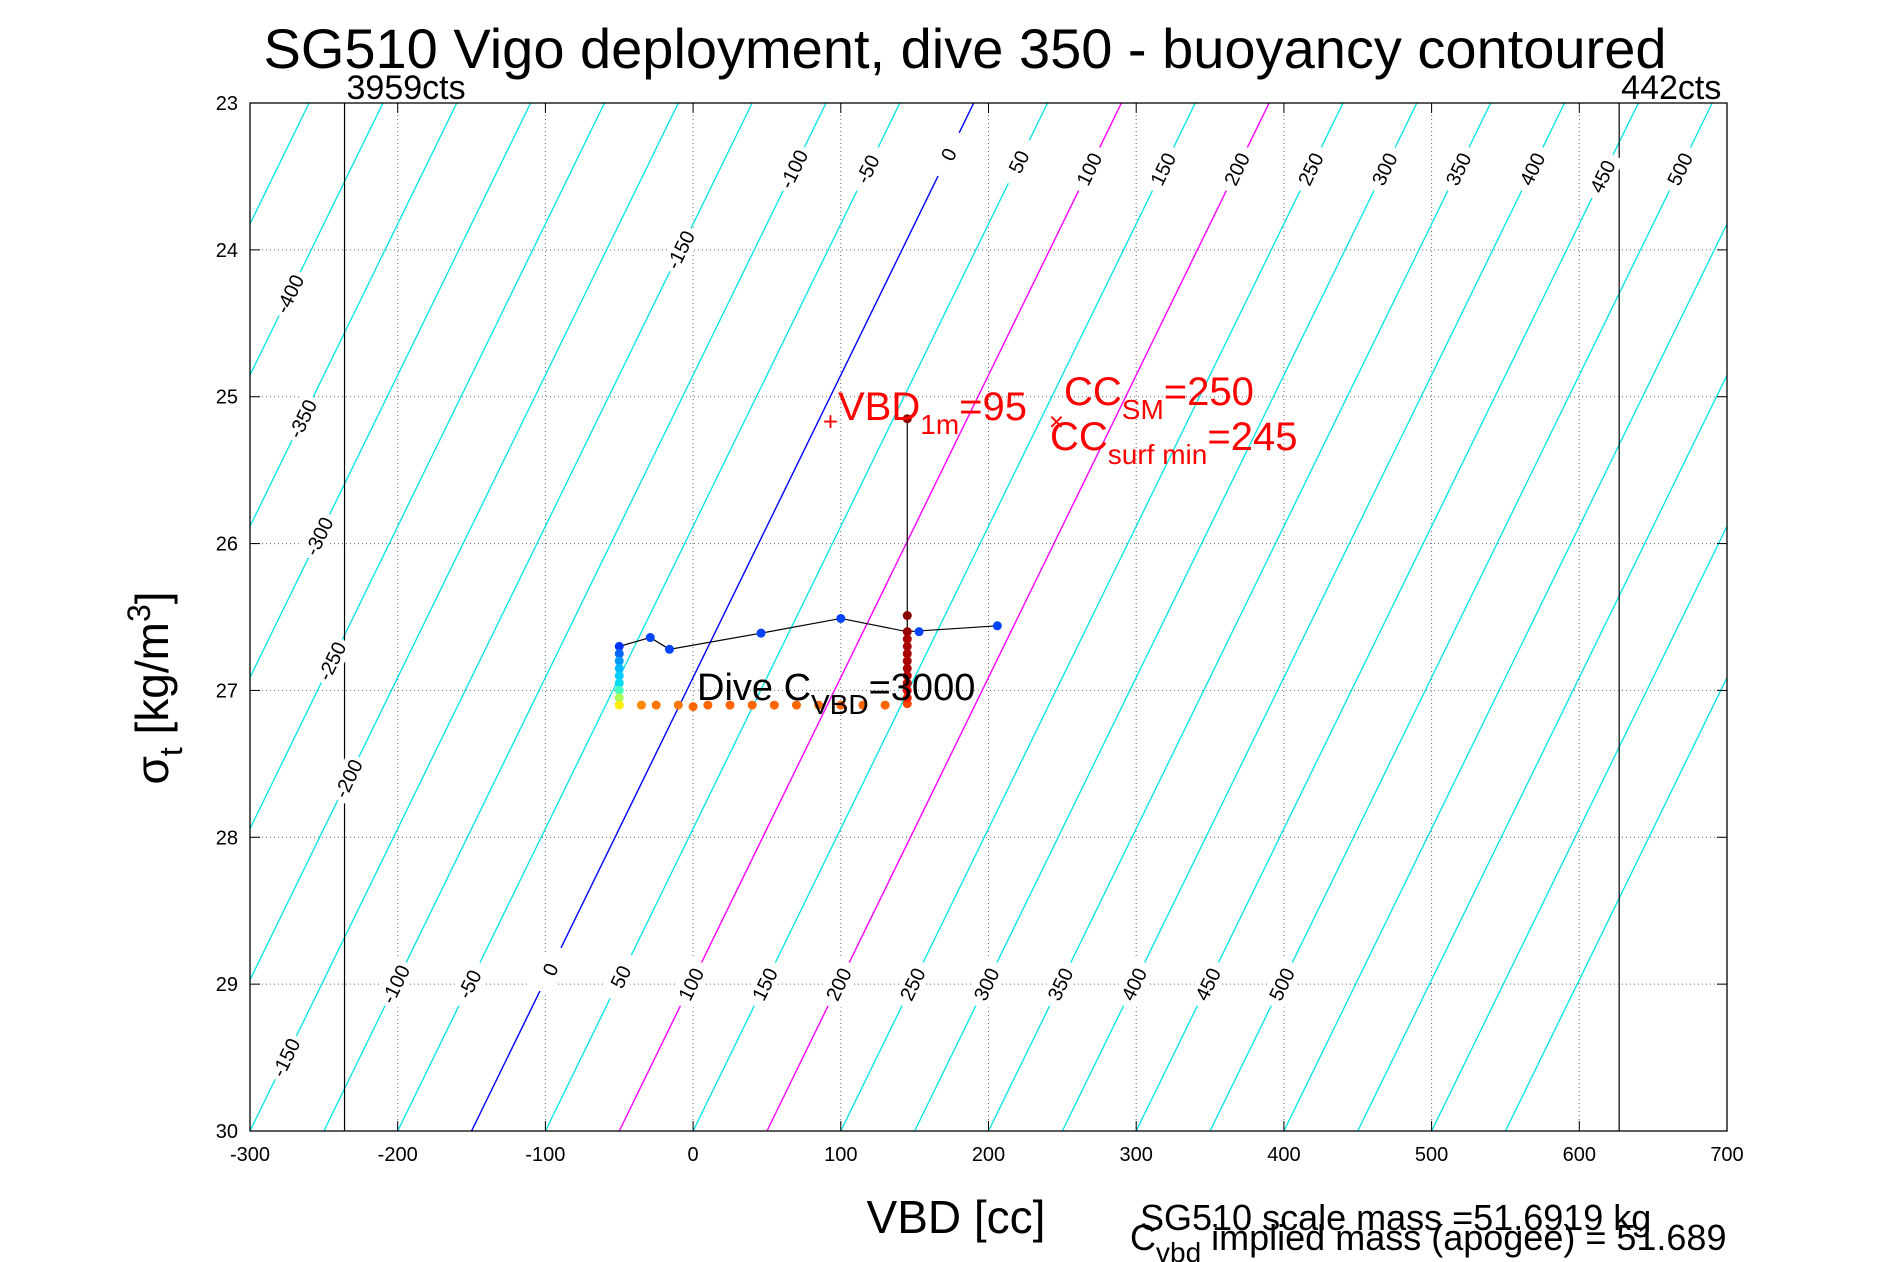  Describe the element at coordinates (693, 1155) in the screenshot. I see `x-tick-label: 0` at that location.